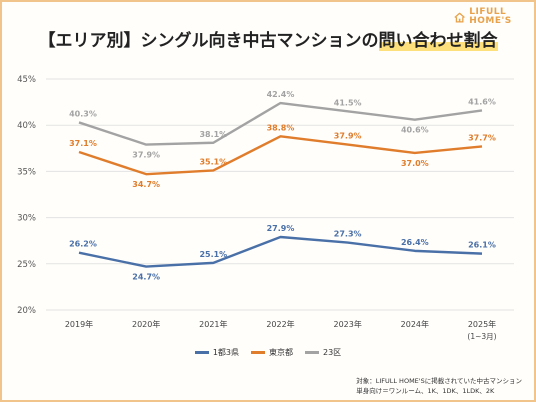  Describe the element at coordinates (26, 126) in the screenshot. I see `y-tick-label: 40%` at that location.